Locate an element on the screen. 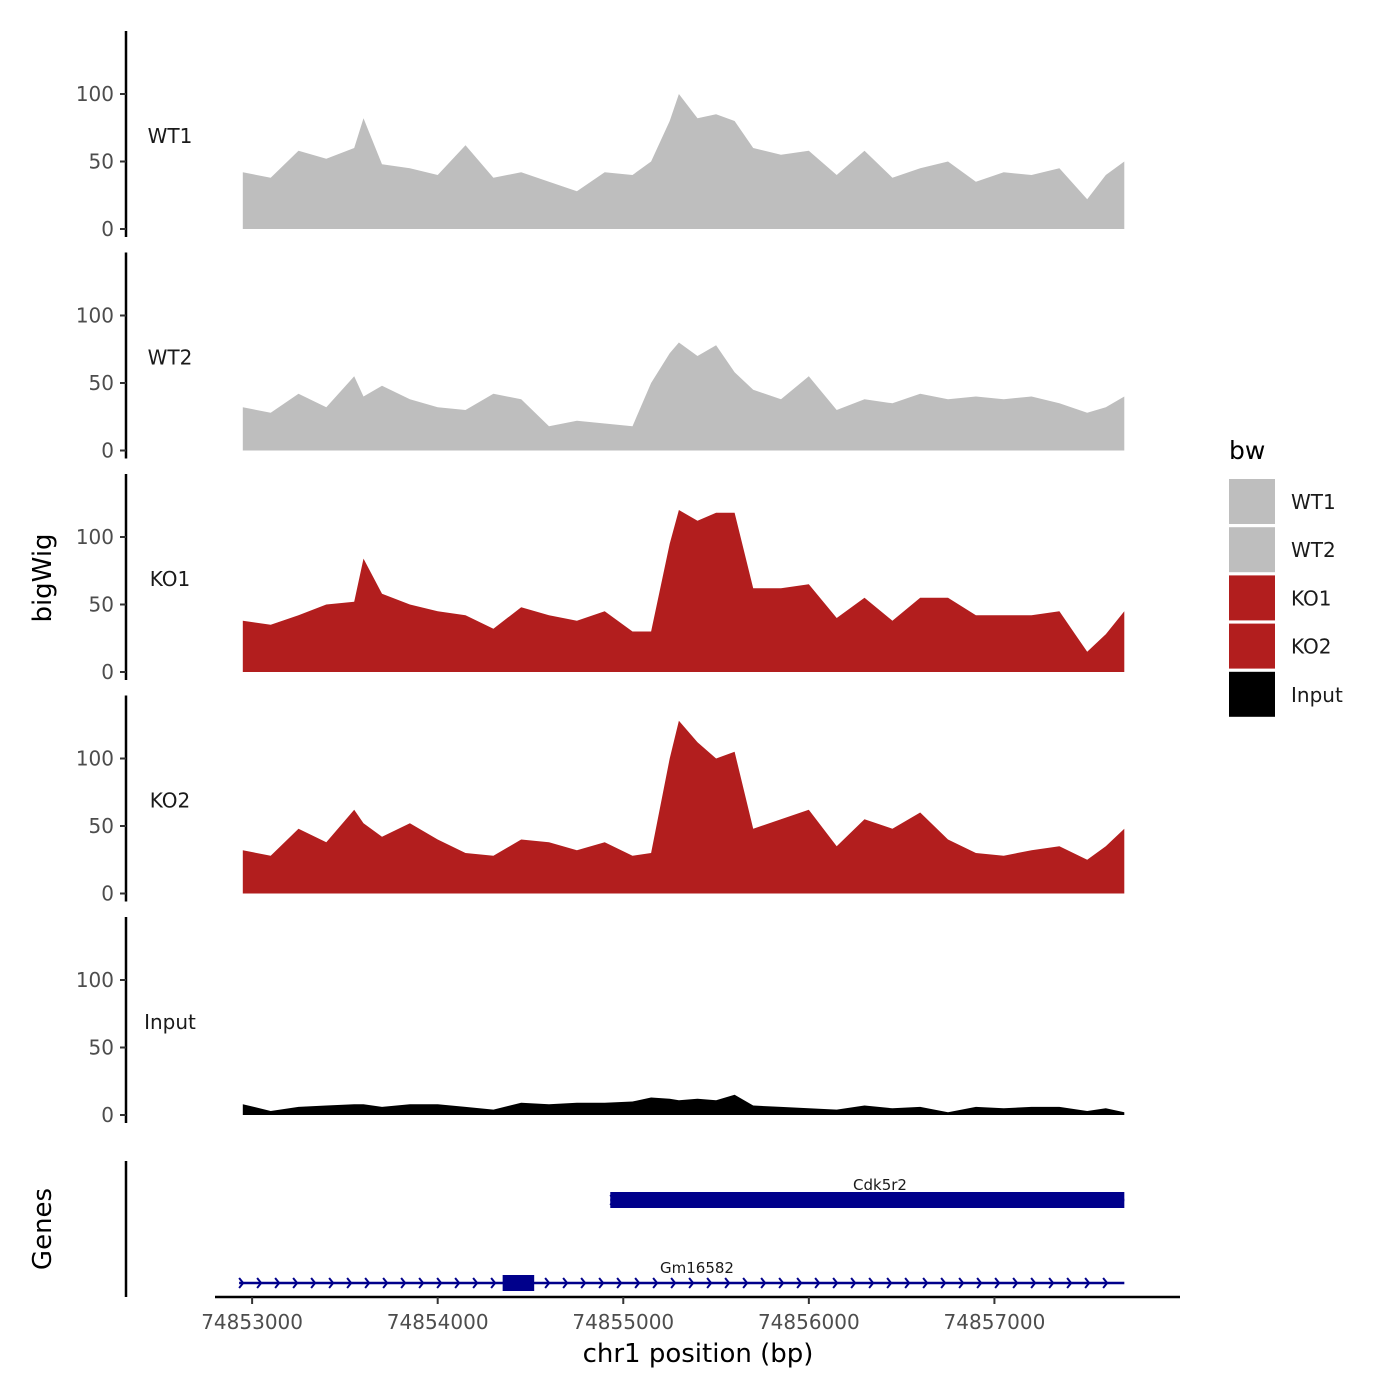 The height and width of the screenshot is (1400, 1400). legend-item-ko1: KO1 is located at coordinates (1280, 598).